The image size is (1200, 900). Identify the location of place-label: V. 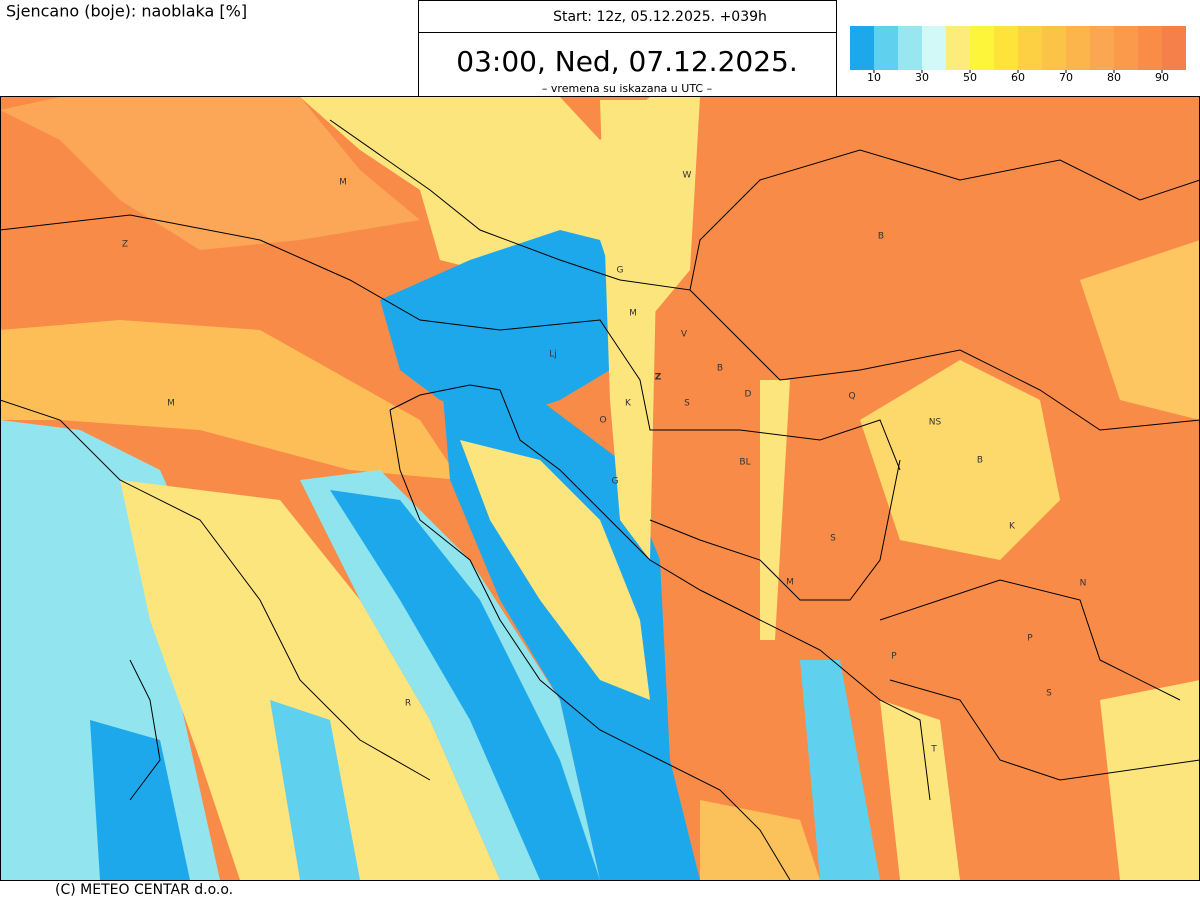
(684, 335).